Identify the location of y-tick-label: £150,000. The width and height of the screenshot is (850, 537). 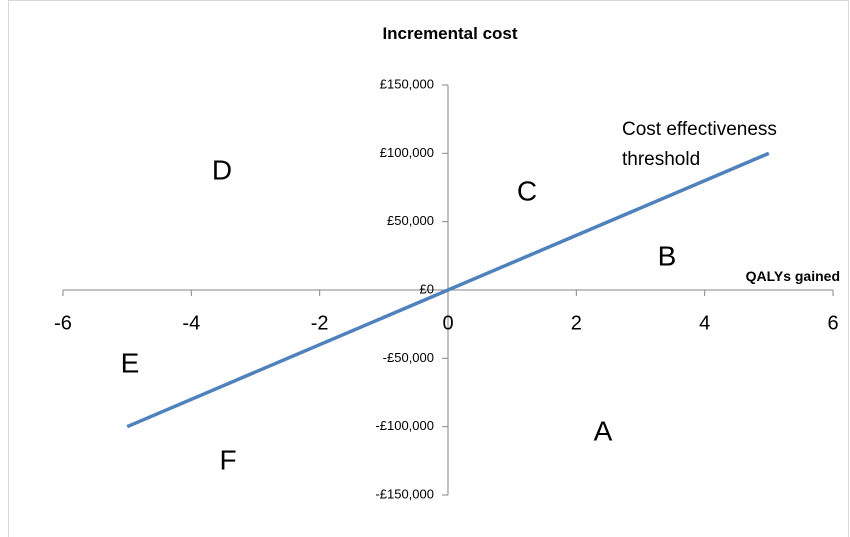
(407, 83).